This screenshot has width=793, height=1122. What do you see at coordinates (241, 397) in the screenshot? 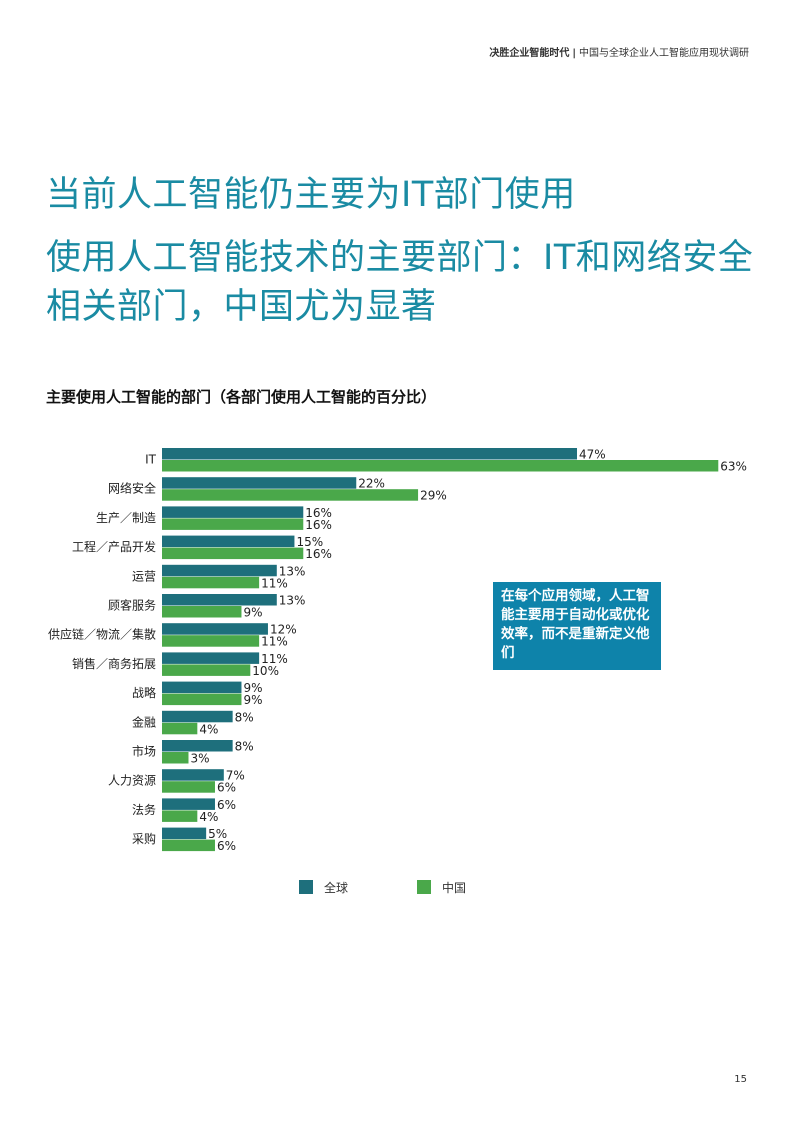
I see `chart-title: 主要使用人工智能的部门（各部门使用人工智能的百分比）` at bounding box center [241, 397].